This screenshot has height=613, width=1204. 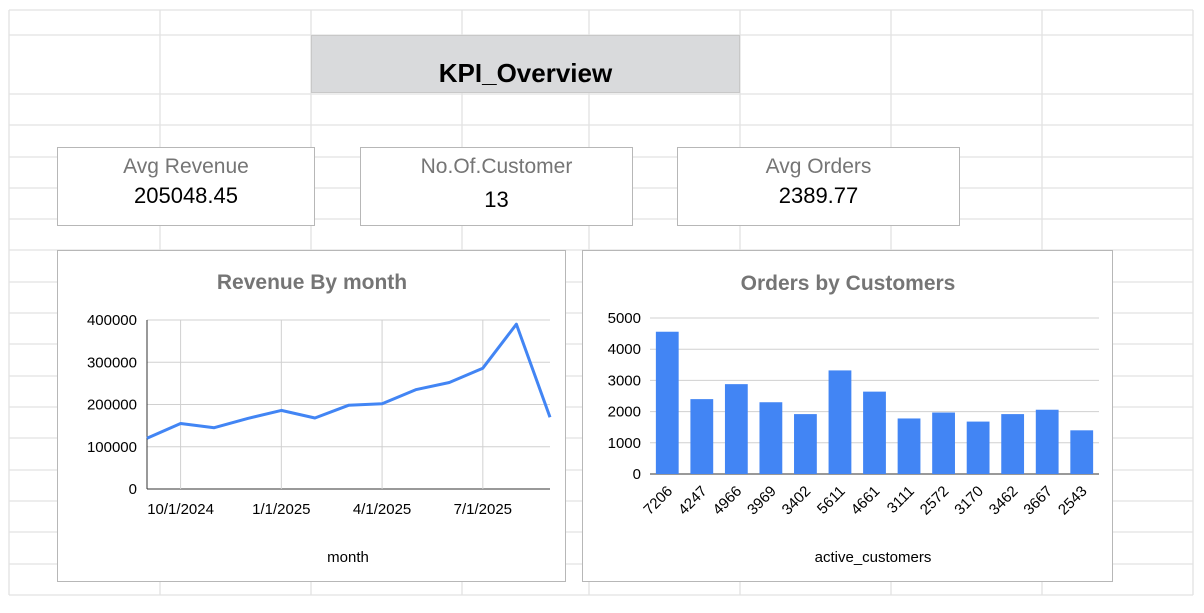 What do you see at coordinates (186, 166) in the screenshot?
I see `kpi-avg-revenue-label: Avg Revenue` at bounding box center [186, 166].